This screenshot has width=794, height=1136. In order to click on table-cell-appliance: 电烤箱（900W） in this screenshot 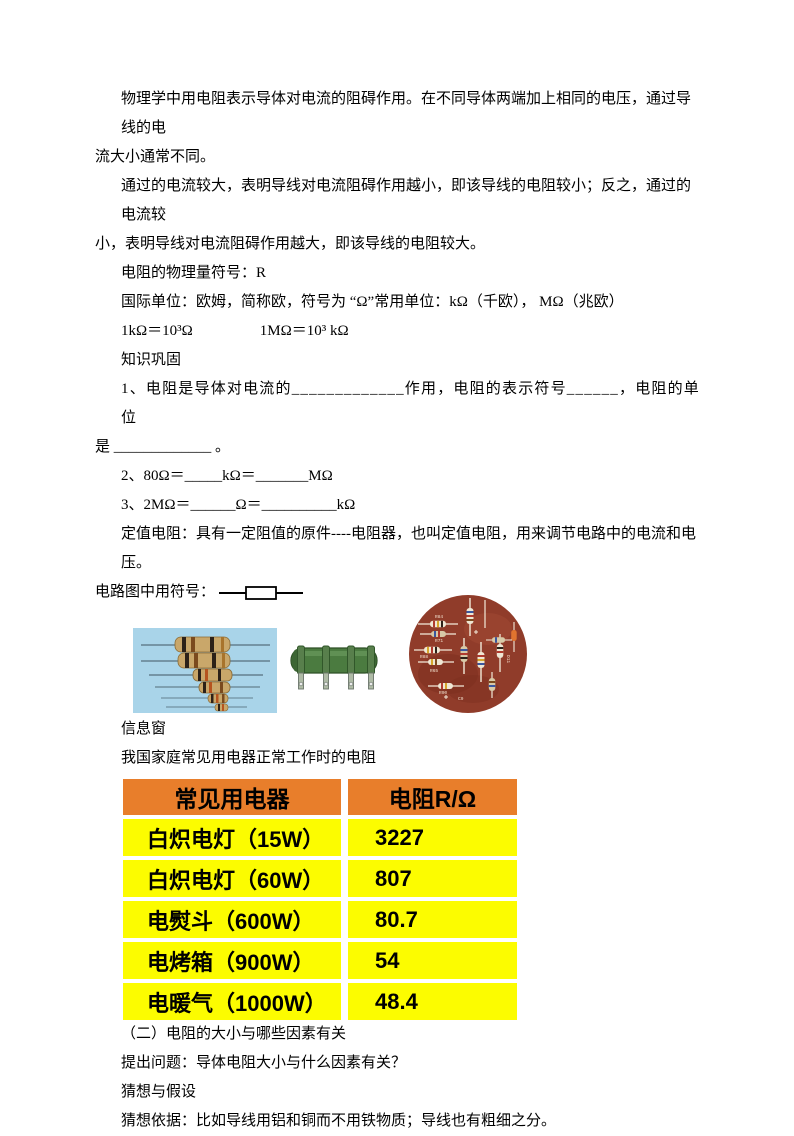, I will do `click(232, 960)`.